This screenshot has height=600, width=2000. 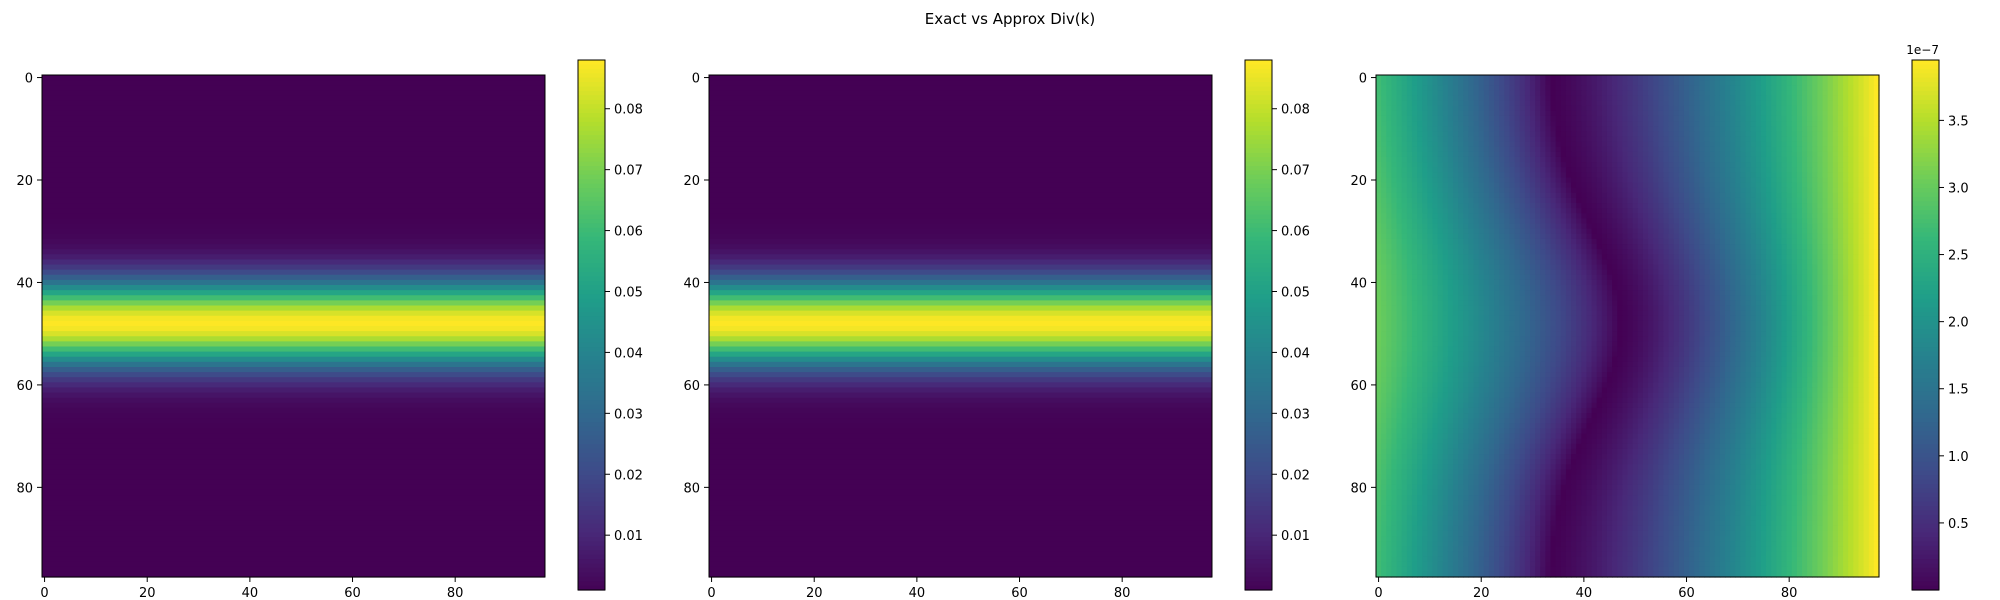 What do you see at coordinates (24, 386) in the screenshot?
I see `y-tick-label: 60` at bounding box center [24, 386].